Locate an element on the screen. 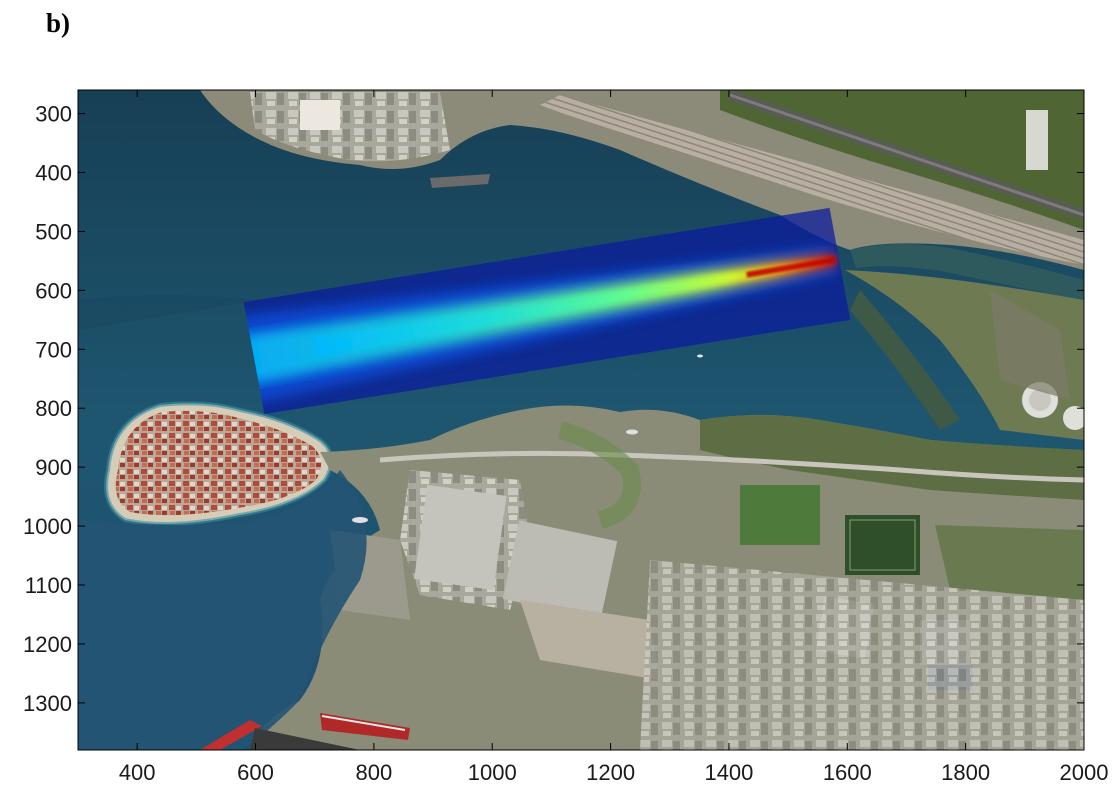  x-tick-label: 1800 is located at coordinates (965, 772).